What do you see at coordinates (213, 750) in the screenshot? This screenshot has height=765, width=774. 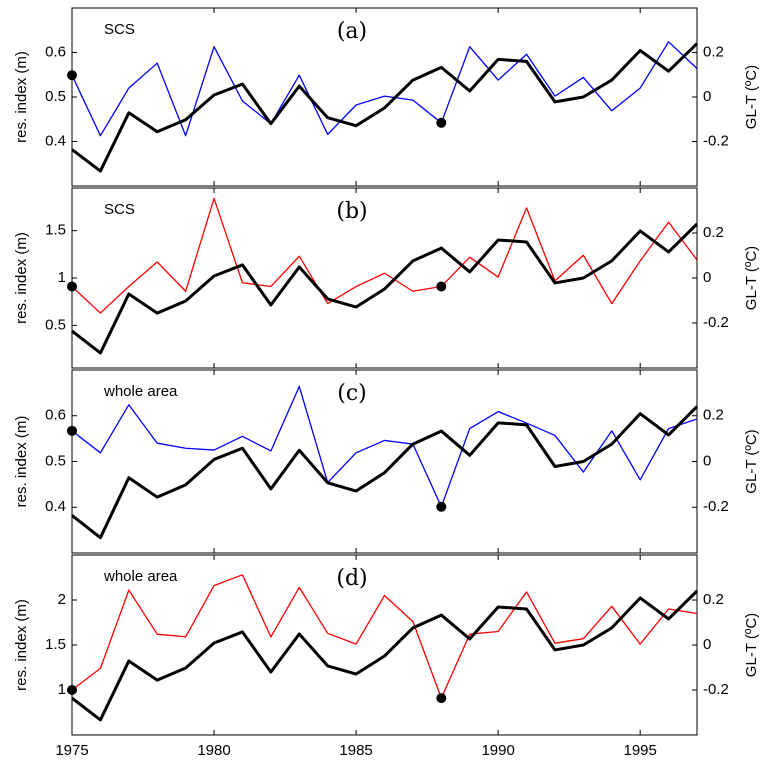 I see `x-tick-label: 1980` at bounding box center [213, 750].